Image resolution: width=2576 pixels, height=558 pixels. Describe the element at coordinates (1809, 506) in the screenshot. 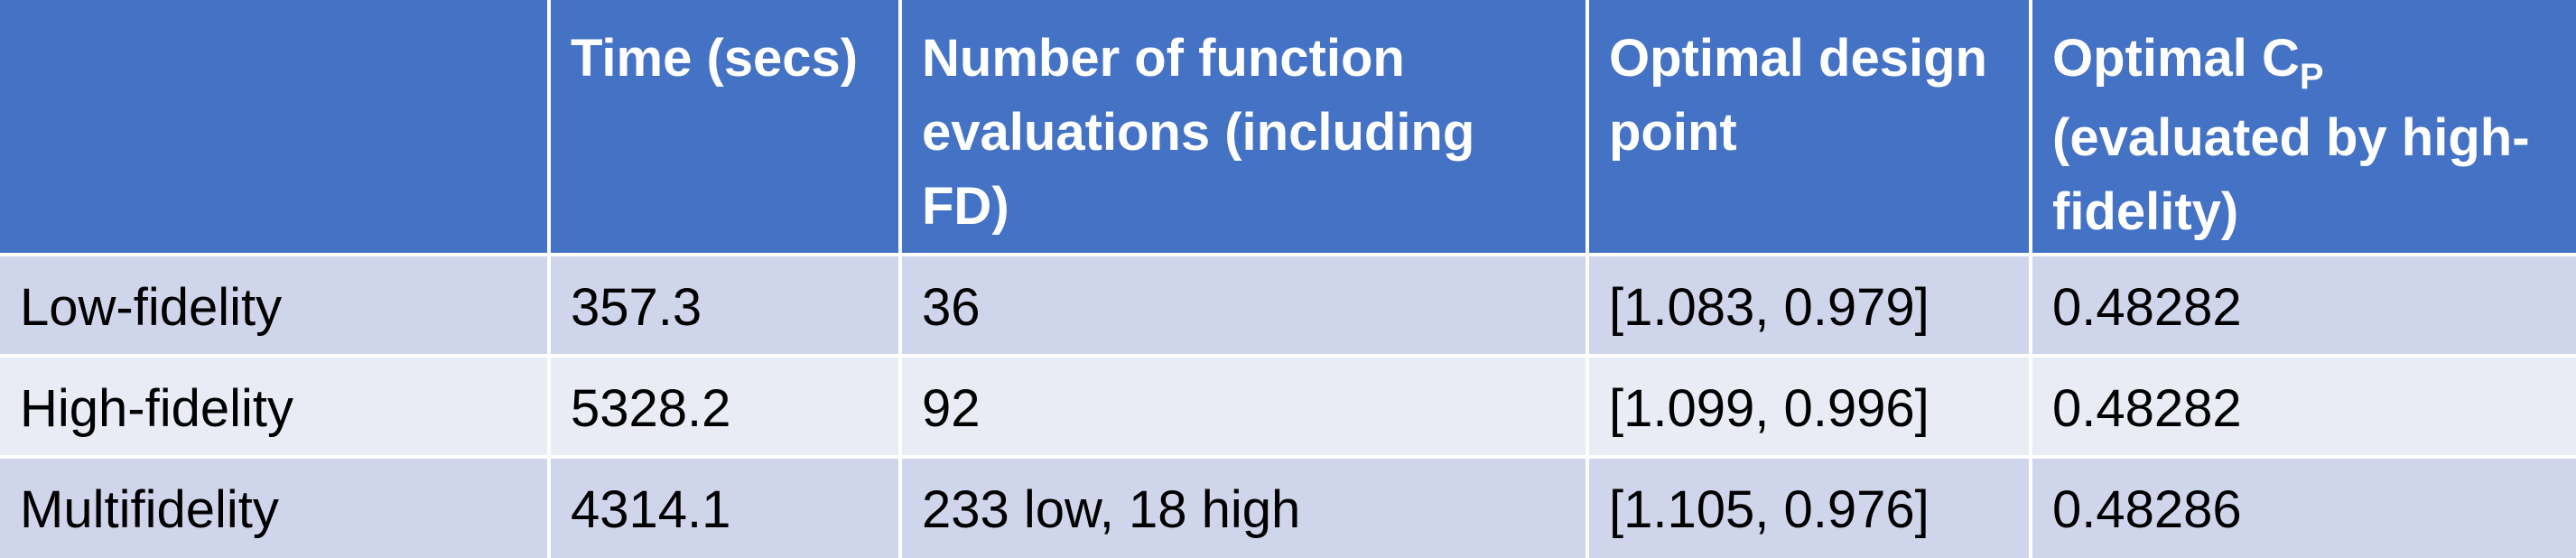

I see `cell-design-point: [1.105, 0.976]` at that location.